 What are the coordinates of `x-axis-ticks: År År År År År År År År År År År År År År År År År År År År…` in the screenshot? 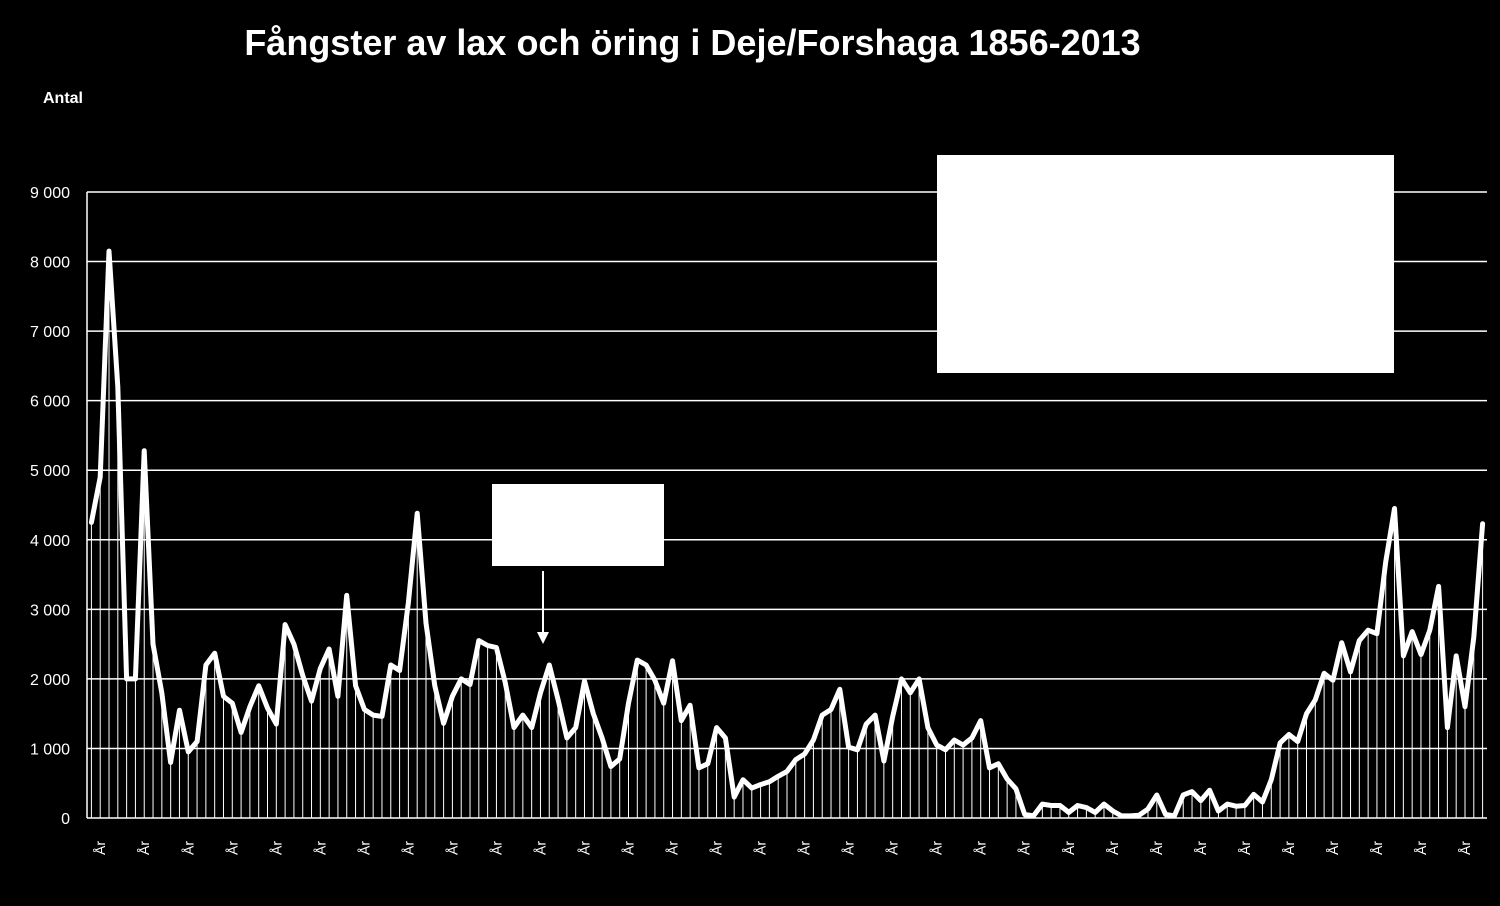 It's located at (782, 848).